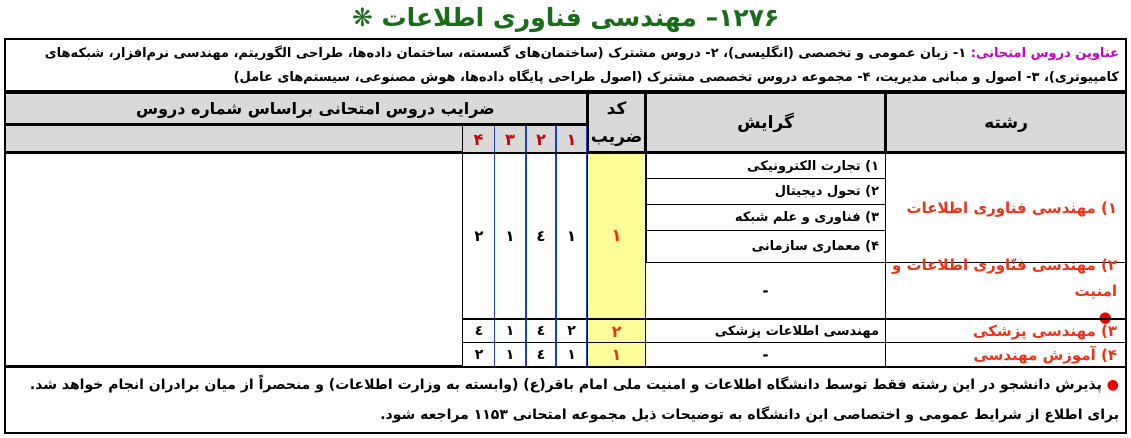 This screenshot has height=438, width=1131. I want to click on coef-shared-1: ۱, so click(571, 236).